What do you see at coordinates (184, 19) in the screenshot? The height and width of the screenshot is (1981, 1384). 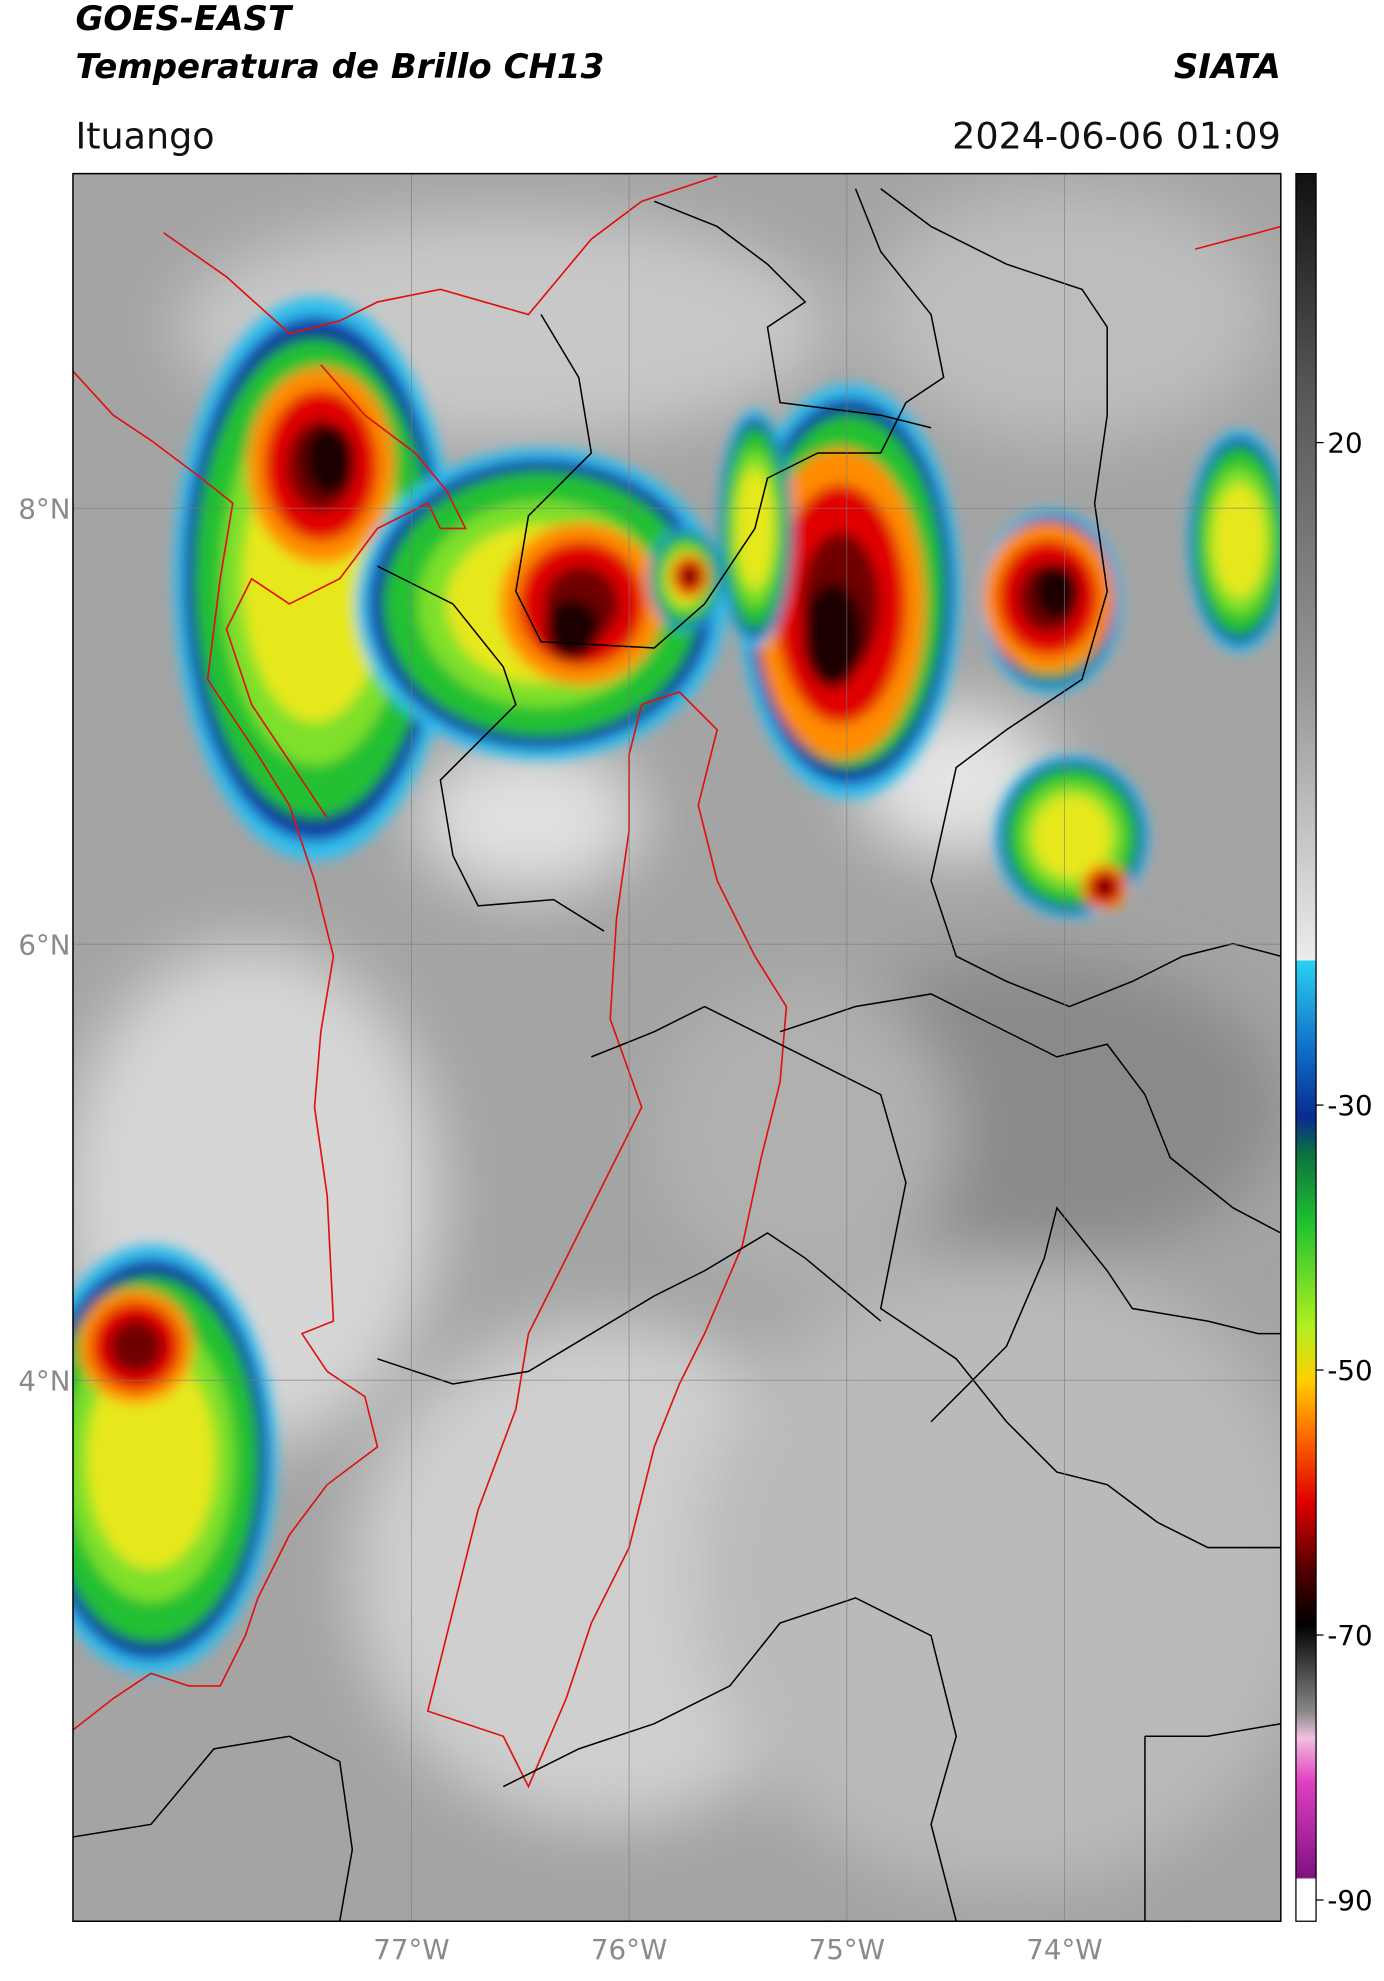 I see `title: GOES-EAST` at bounding box center [184, 19].